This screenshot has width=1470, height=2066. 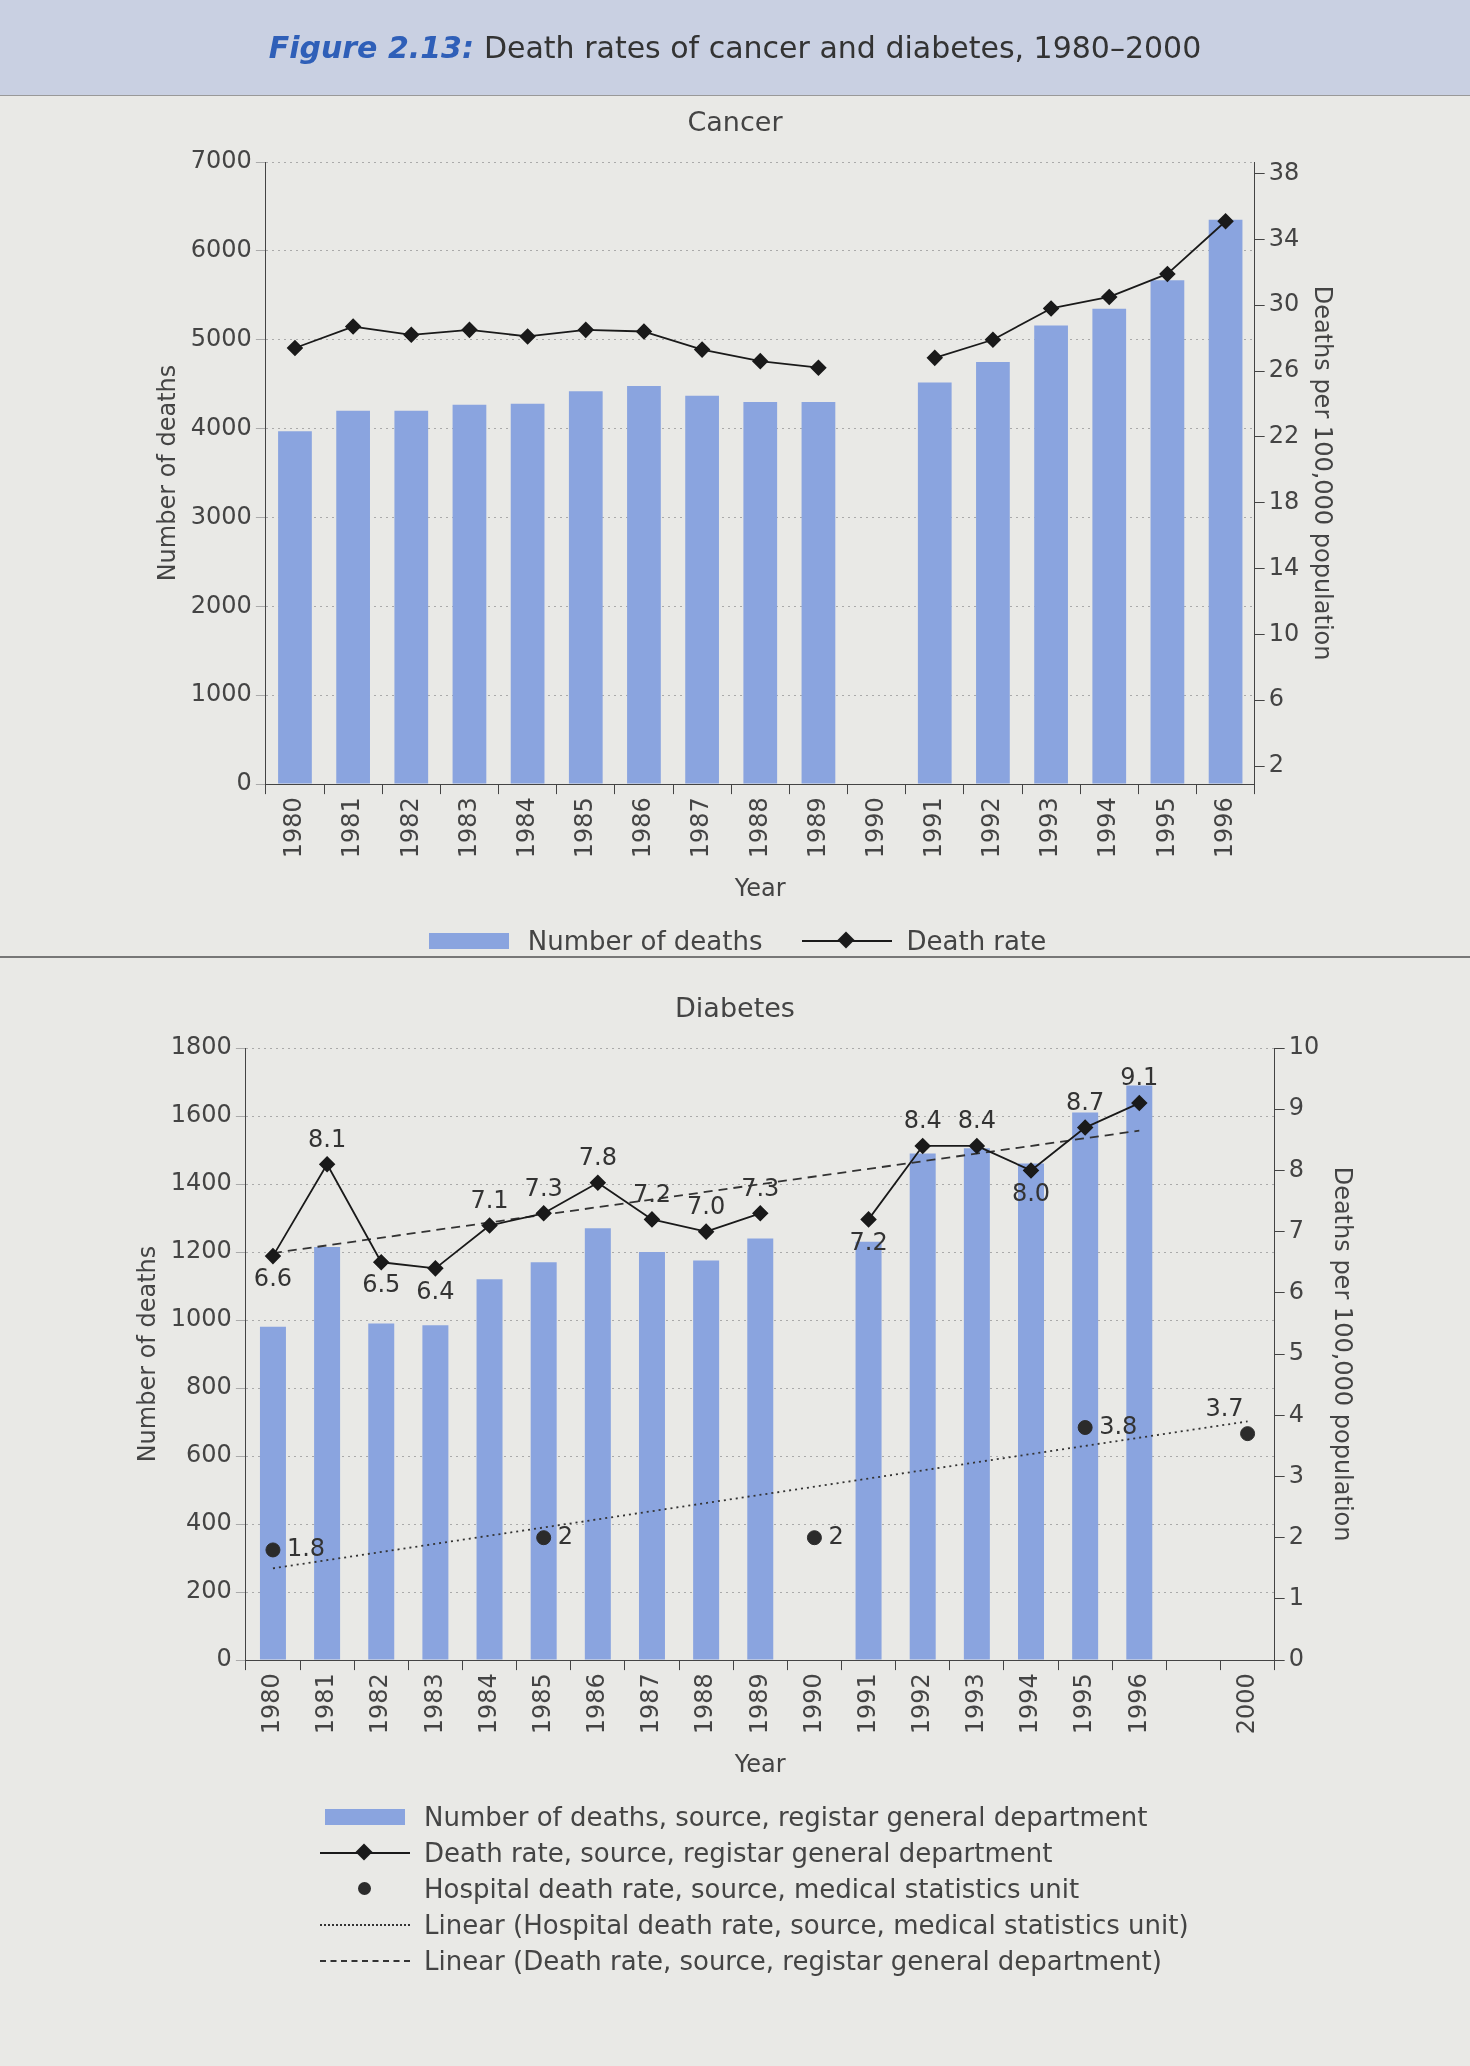 I want to click on y2-tick-label: 38, so click(x=1284, y=171).